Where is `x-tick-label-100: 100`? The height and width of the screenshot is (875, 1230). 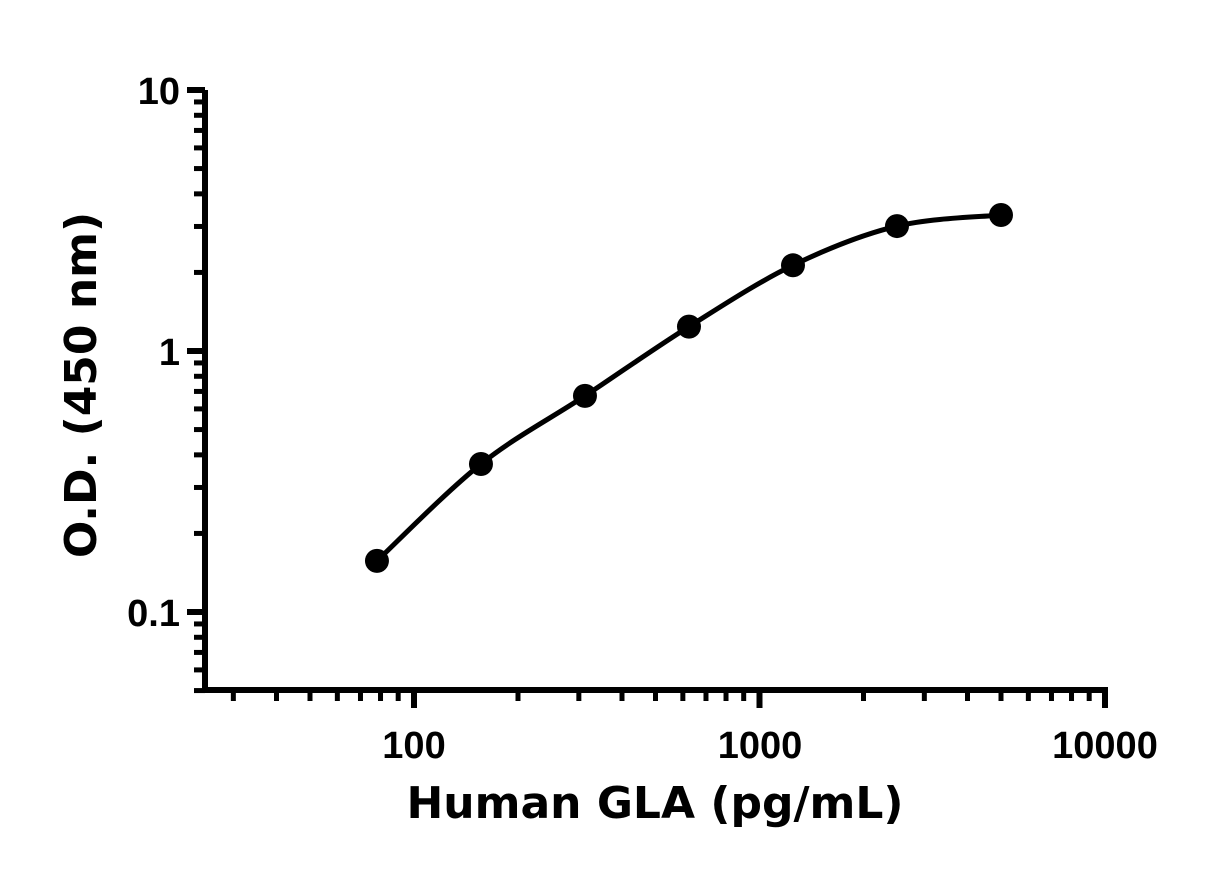 x-tick-label-100: 100 is located at coordinates (413, 746).